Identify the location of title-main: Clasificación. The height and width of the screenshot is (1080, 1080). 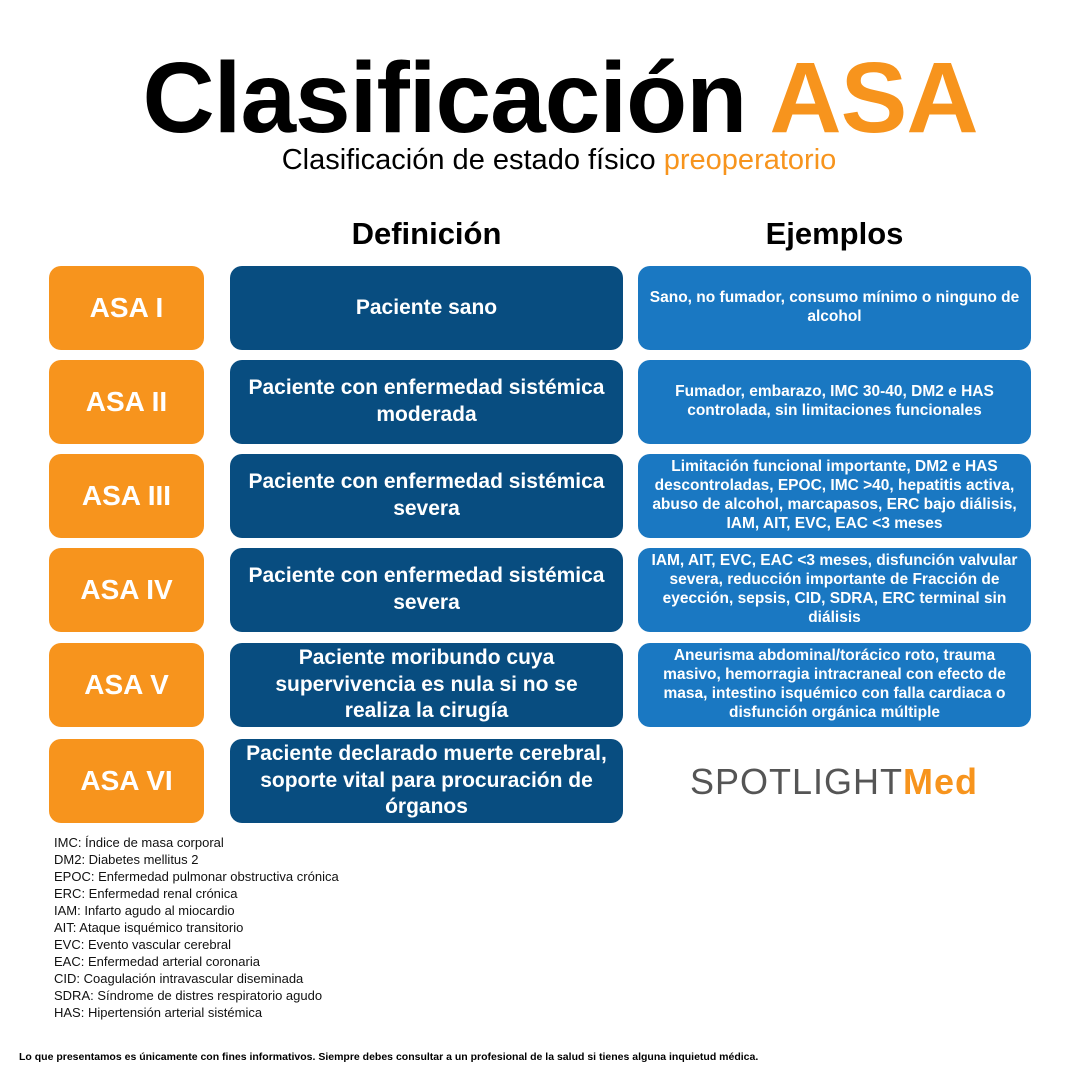
(444, 98).